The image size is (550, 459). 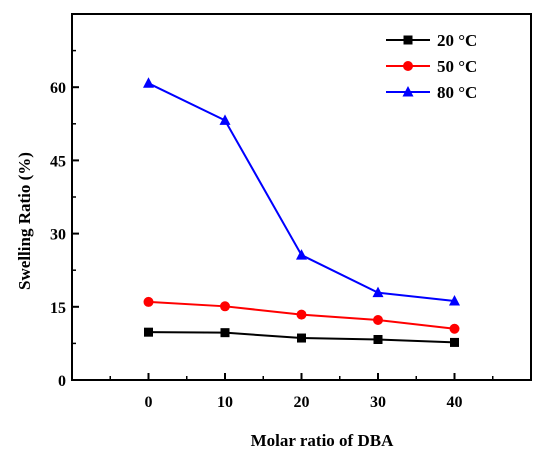 What do you see at coordinates (431, 92) in the screenshot?
I see `legend-item: 80 °C` at bounding box center [431, 92].